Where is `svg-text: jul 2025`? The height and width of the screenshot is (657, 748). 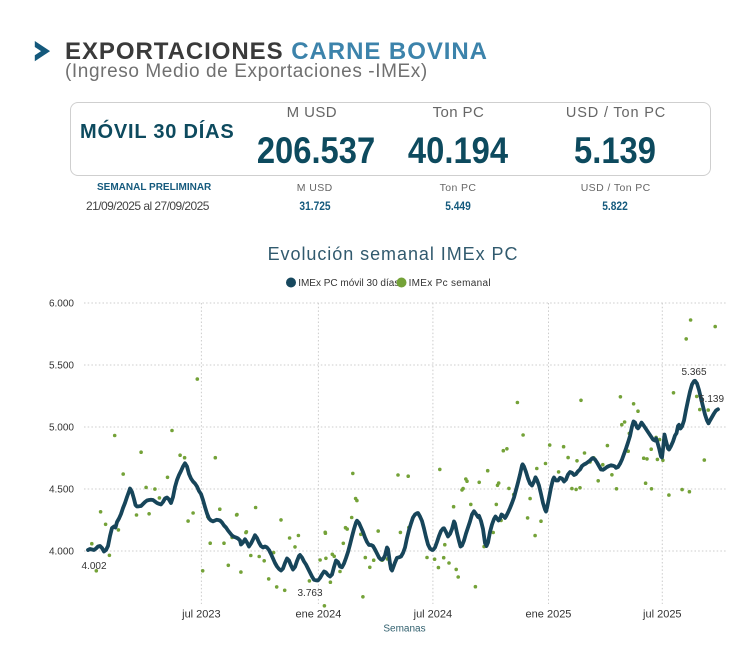 svg-text: jul 2025 is located at coordinates (662, 615).